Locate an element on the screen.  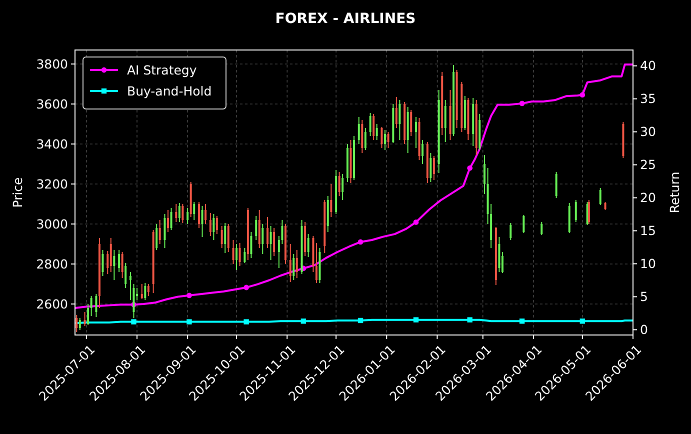
y2-tick-label: 0 is located at coordinates (644, 330).